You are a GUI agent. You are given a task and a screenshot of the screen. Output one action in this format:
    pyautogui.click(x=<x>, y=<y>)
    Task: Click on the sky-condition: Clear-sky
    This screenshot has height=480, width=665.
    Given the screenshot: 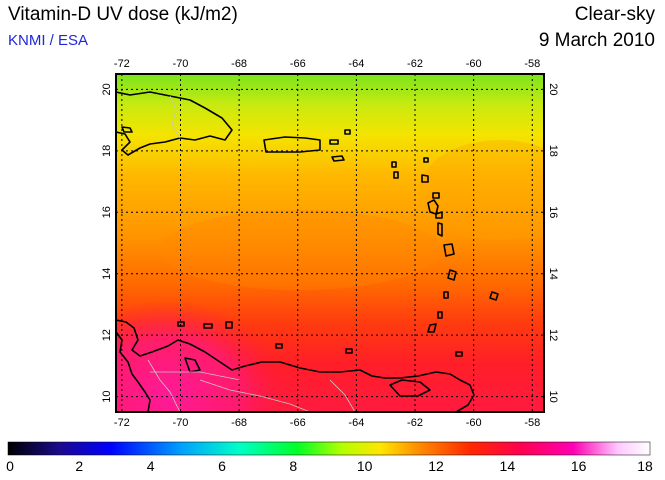 What is the action you would take?
    pyautogui.click(x=614, y=14)
    